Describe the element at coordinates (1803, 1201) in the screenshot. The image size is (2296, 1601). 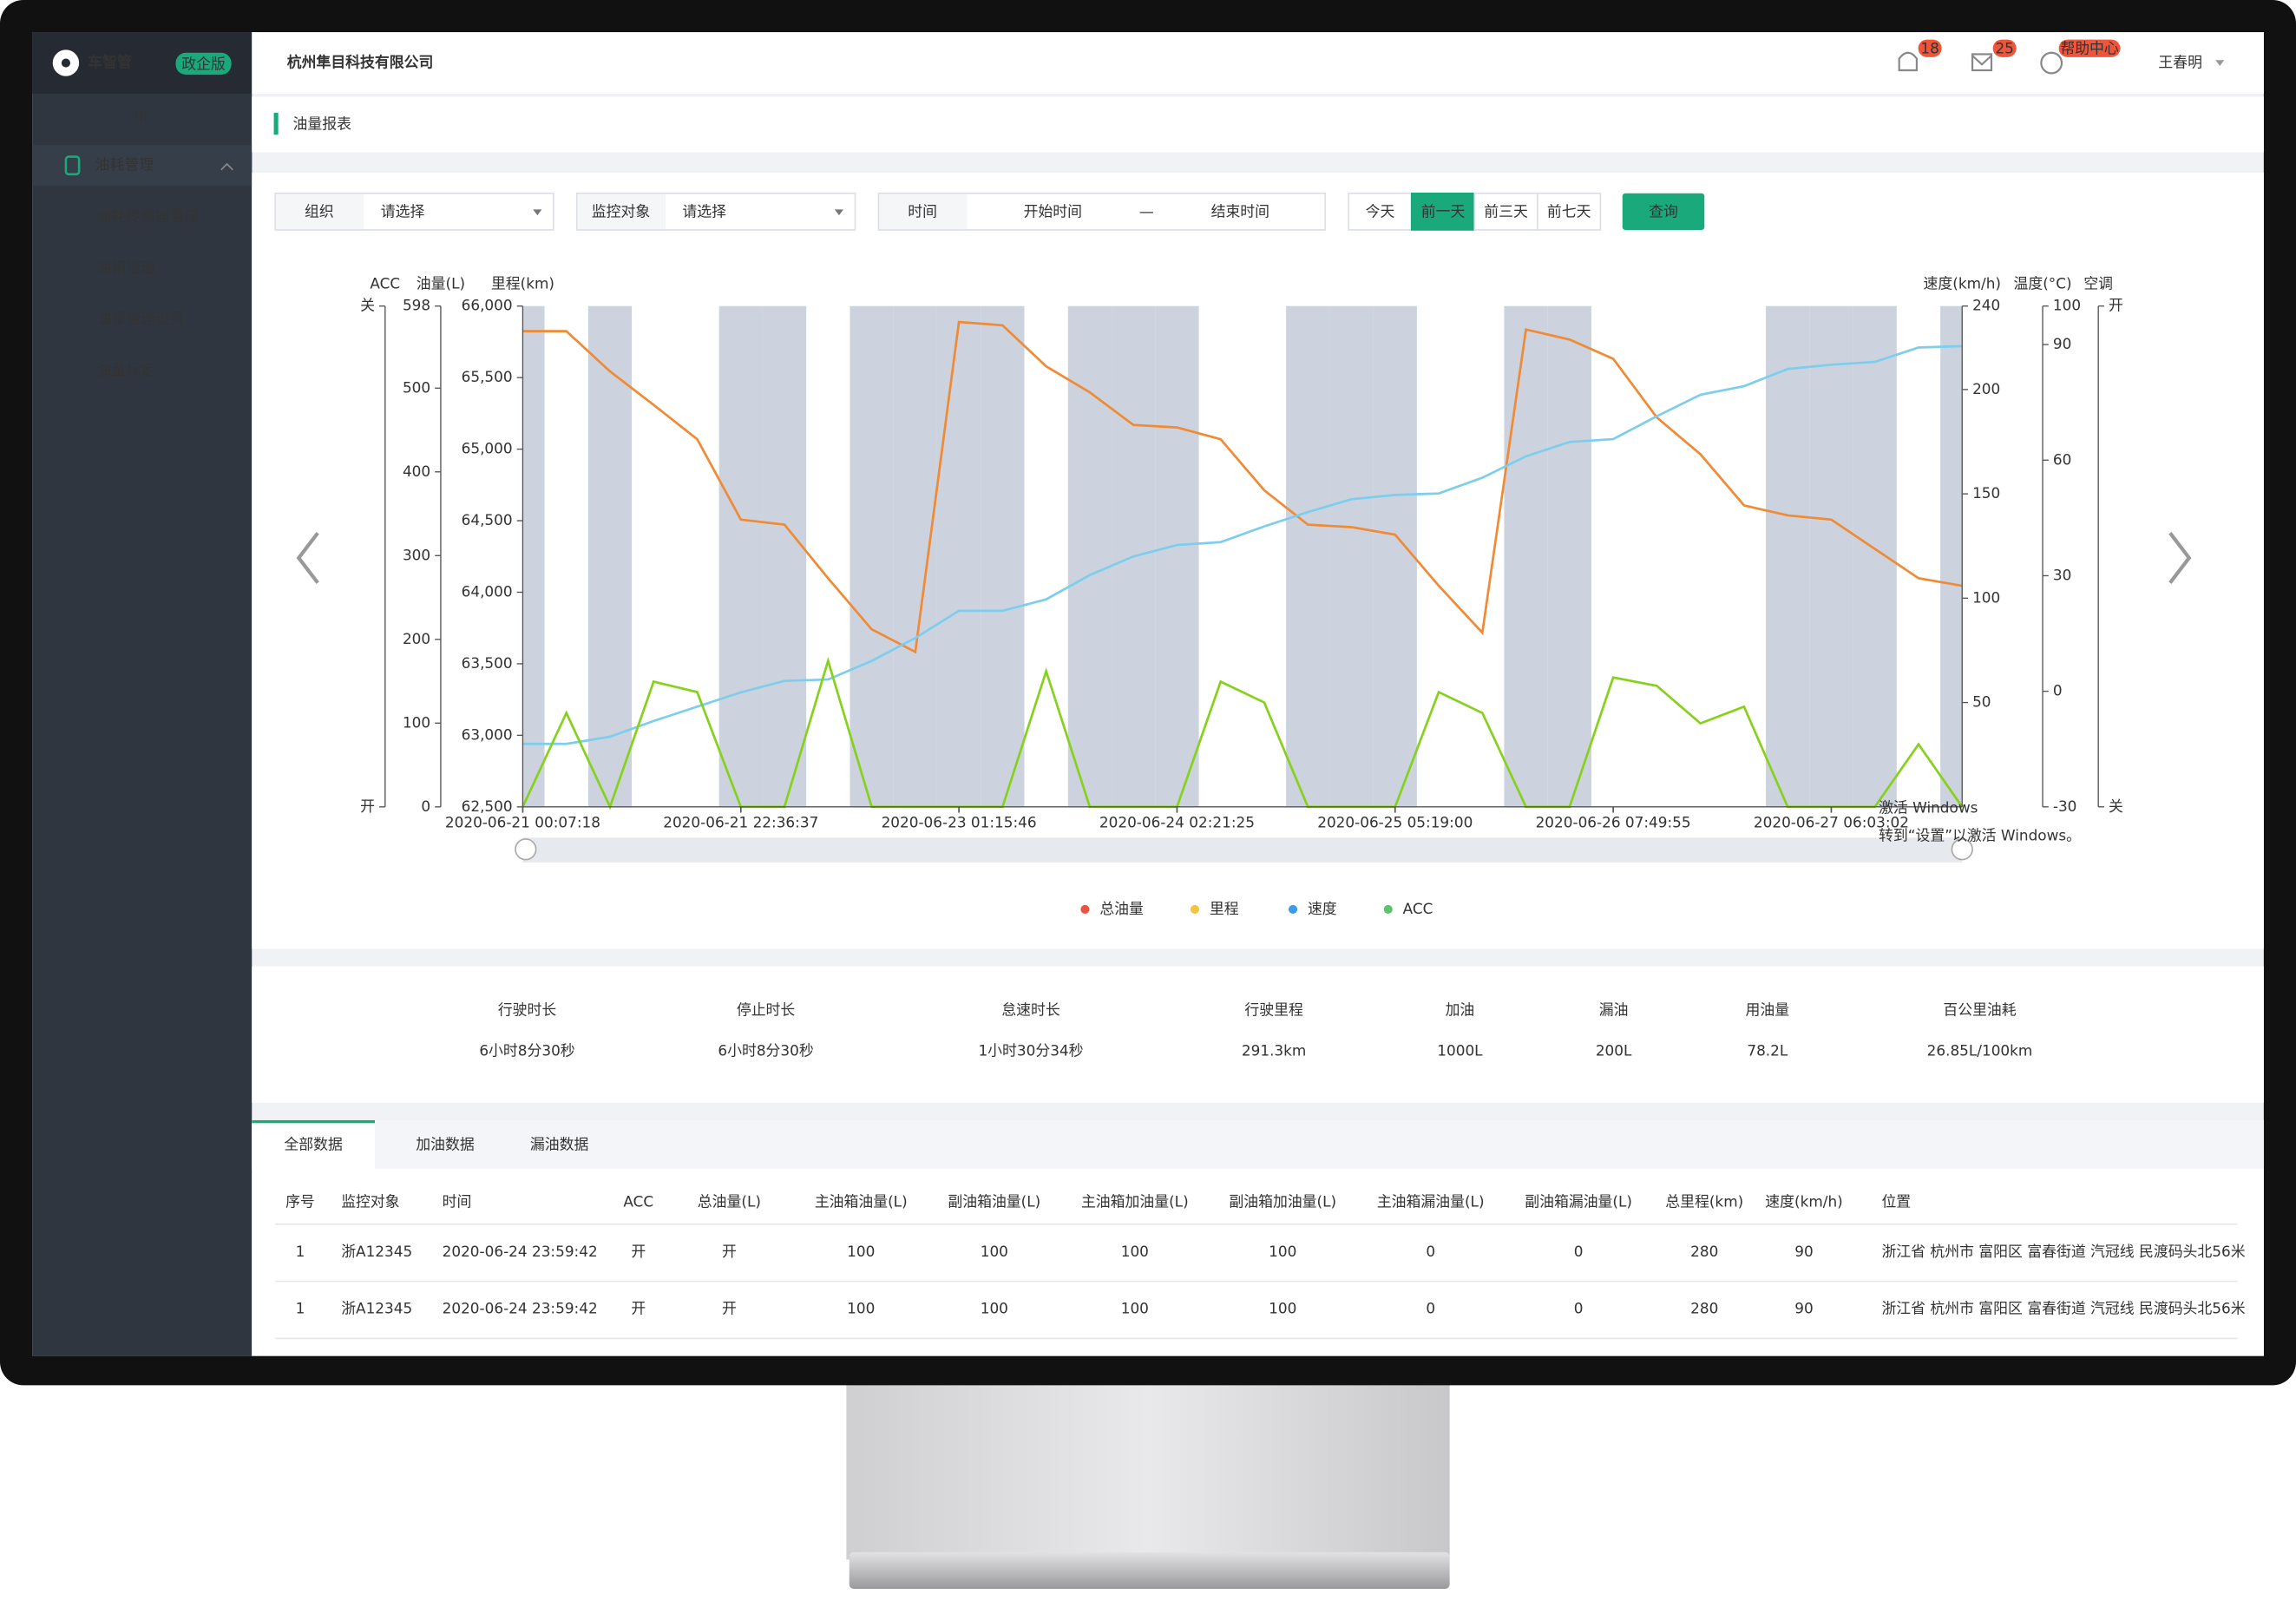
I see `column-header: 速度(km/h)` at that location.